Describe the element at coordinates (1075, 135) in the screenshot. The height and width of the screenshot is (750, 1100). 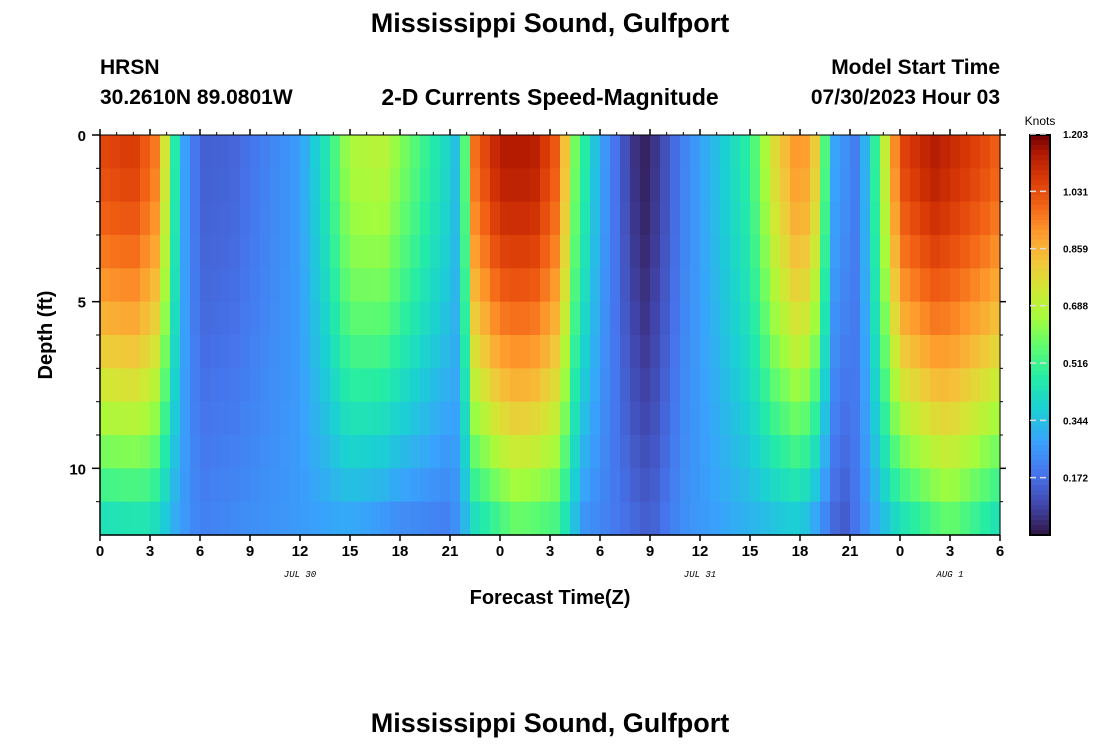
I see `colorbar-tick-label: 1.203` at that location.